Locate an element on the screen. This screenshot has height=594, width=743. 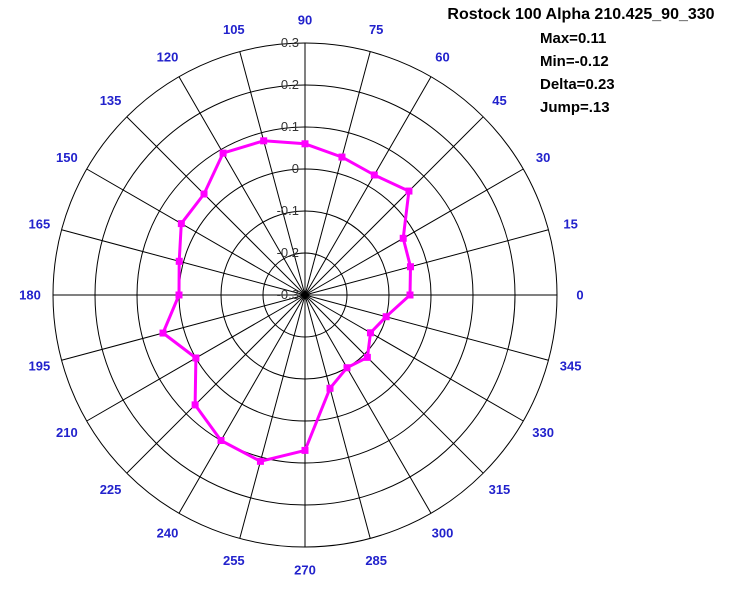
radial-tick-label: 0.3 is located at coordinates (290, 42).